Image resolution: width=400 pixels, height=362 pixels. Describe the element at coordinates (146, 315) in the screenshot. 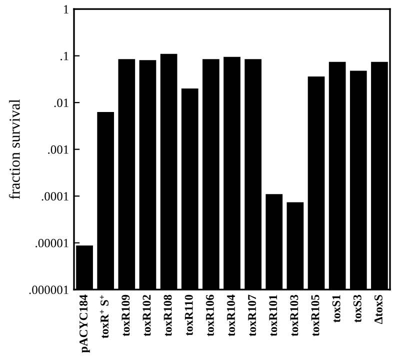

I see `x-tick-label: toxR102` at that location.